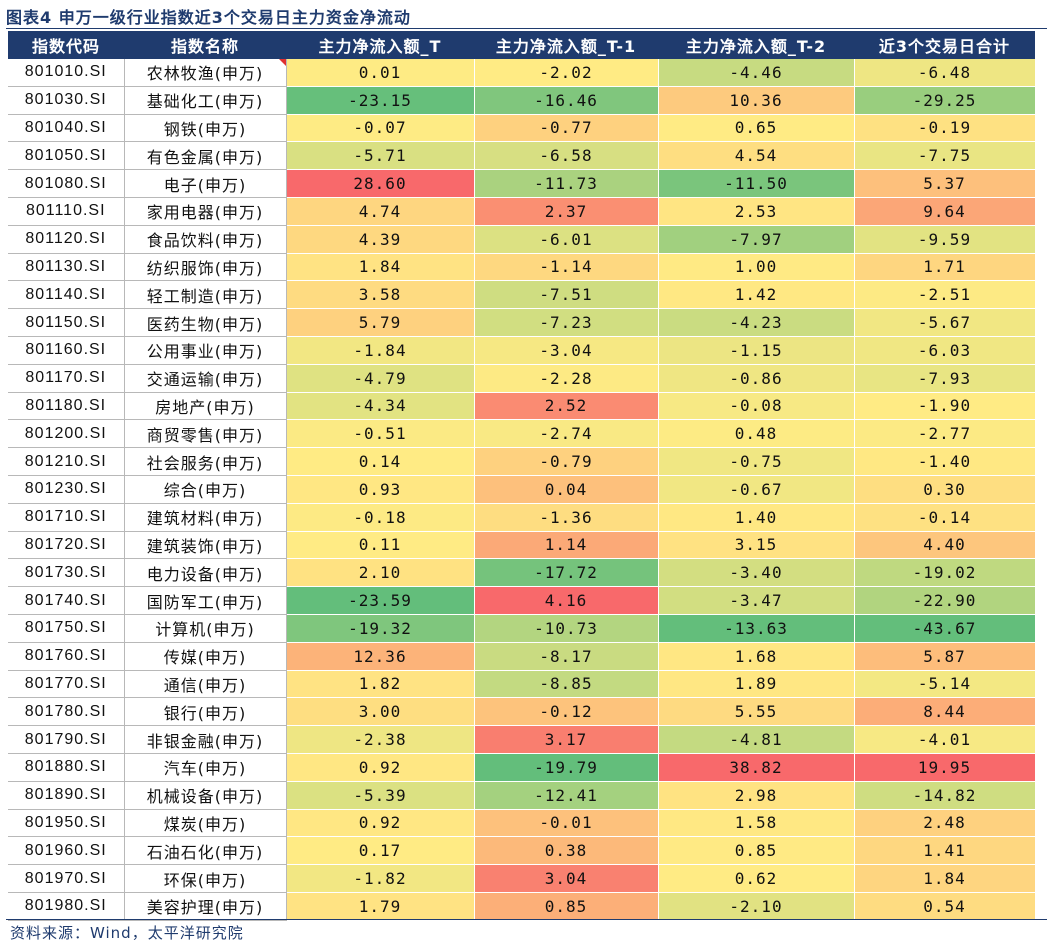  Describe the element at coordinates (66, 100) in the screenshot. I see `cell-index-code: 801030.SI` at that location.